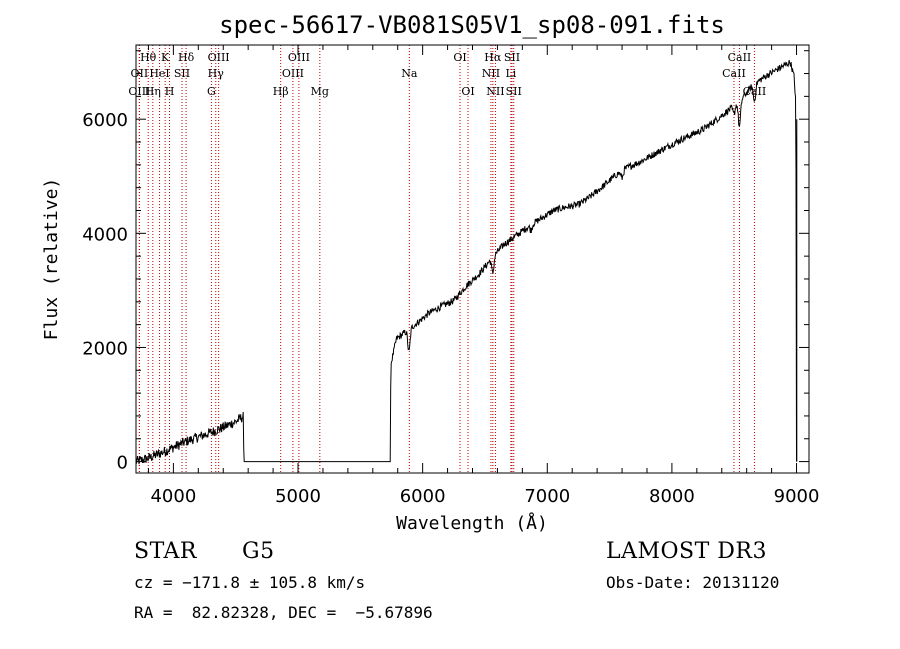 This screenshot has width=900, height=649. I want to click on line-label: Hδ, so click(186, 57).